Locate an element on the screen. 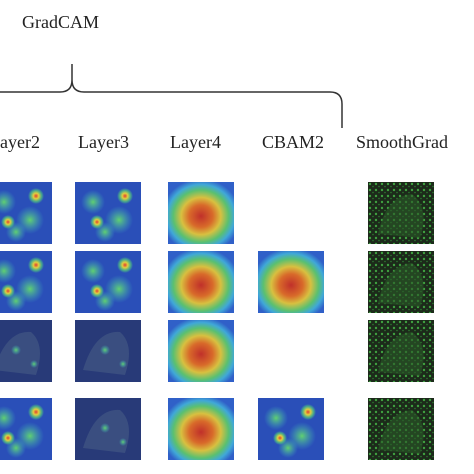 The height and width of the screenshot is (474, 474). column-label: CBAM2 is located at coordinates (293, 142).